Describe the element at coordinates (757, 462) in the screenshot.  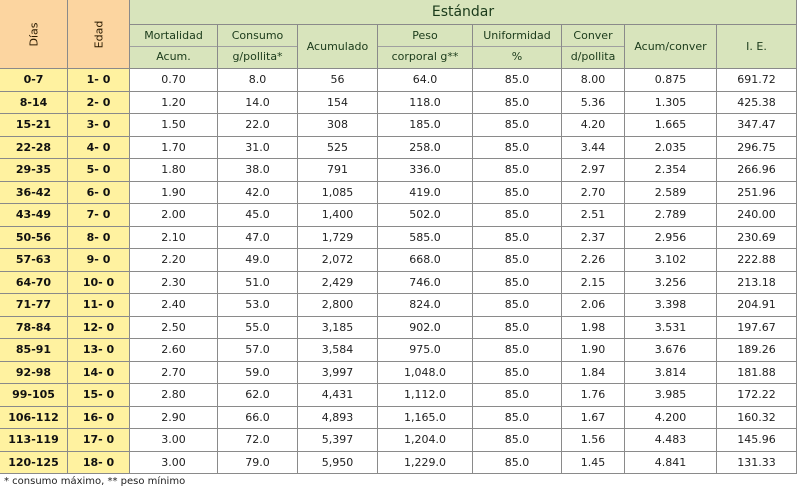
I see `table-cell: 131.33` at that location.